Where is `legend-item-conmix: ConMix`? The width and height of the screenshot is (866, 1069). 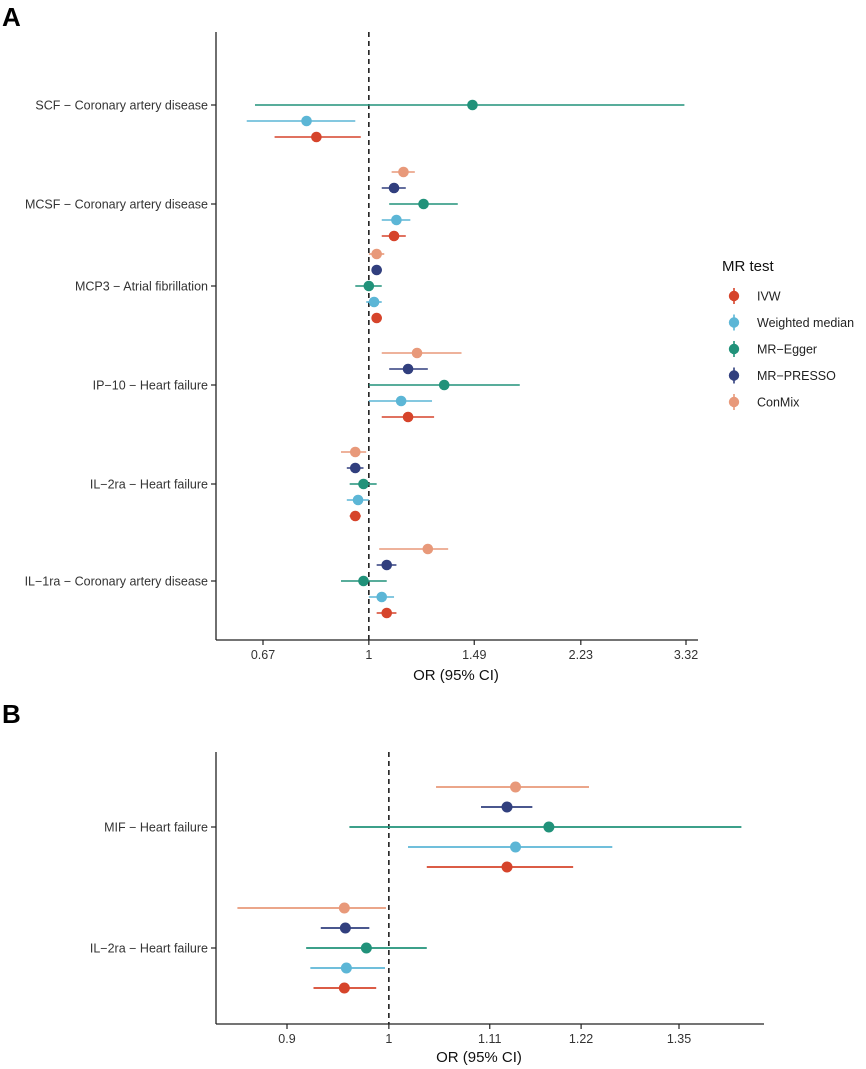
legend-item-conmix: ConMix is located at coordinates (764, 402).